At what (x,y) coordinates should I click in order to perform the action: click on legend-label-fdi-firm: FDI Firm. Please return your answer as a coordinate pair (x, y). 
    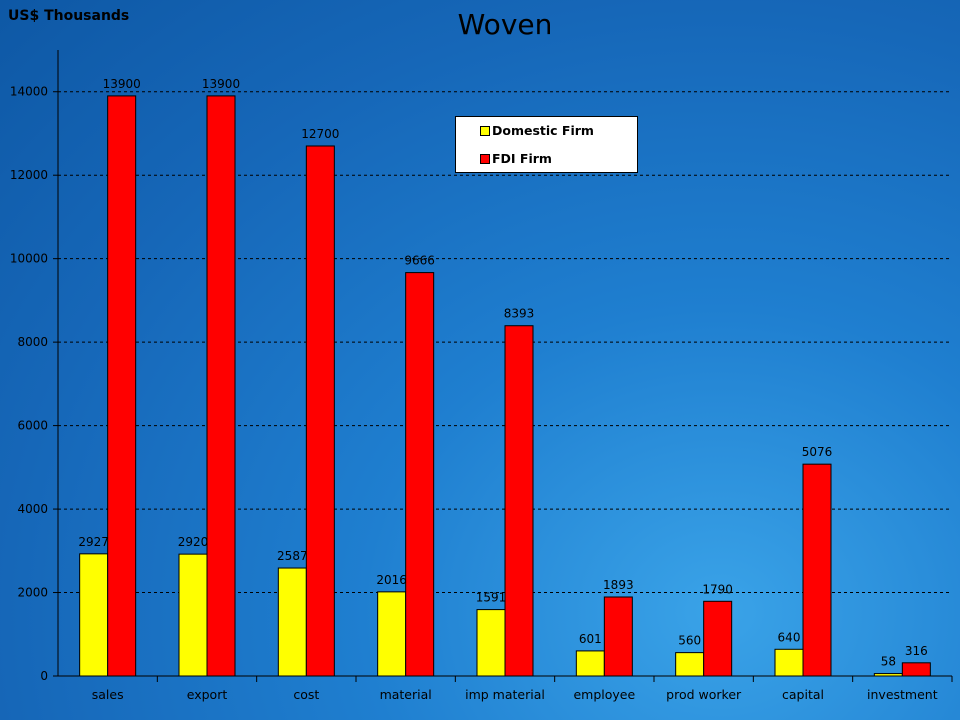
    Looking at the image, I should click on (522, 158).